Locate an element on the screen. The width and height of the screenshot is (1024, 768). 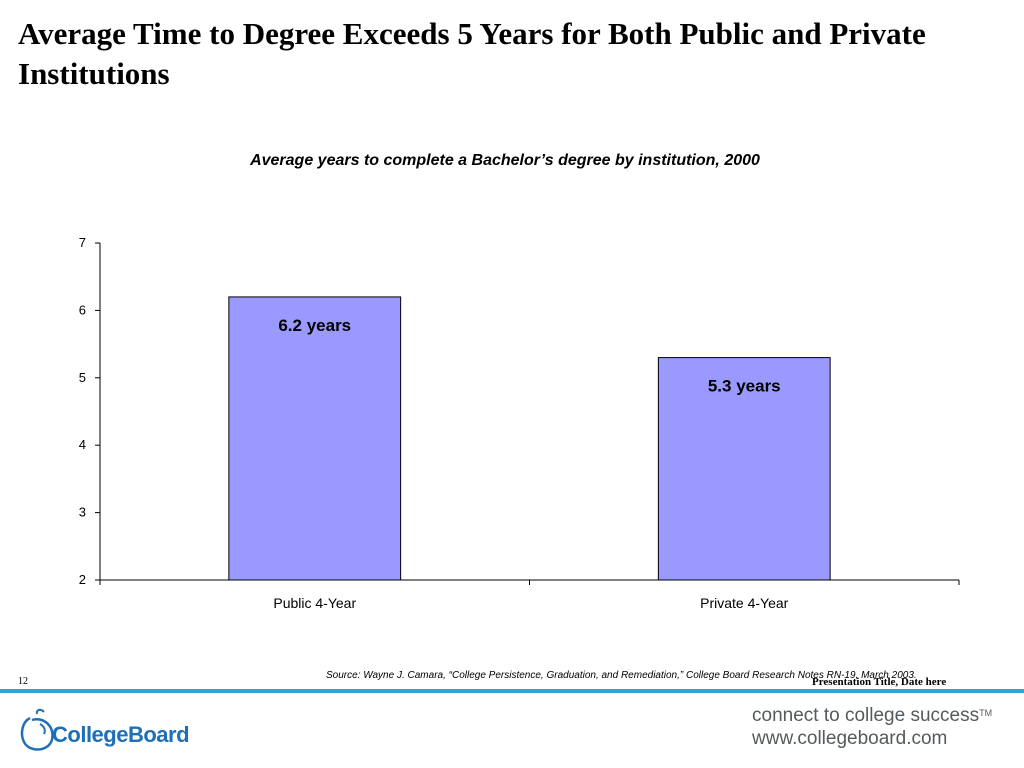
y-tick-label: 7 is located at coordinates (82, 242).